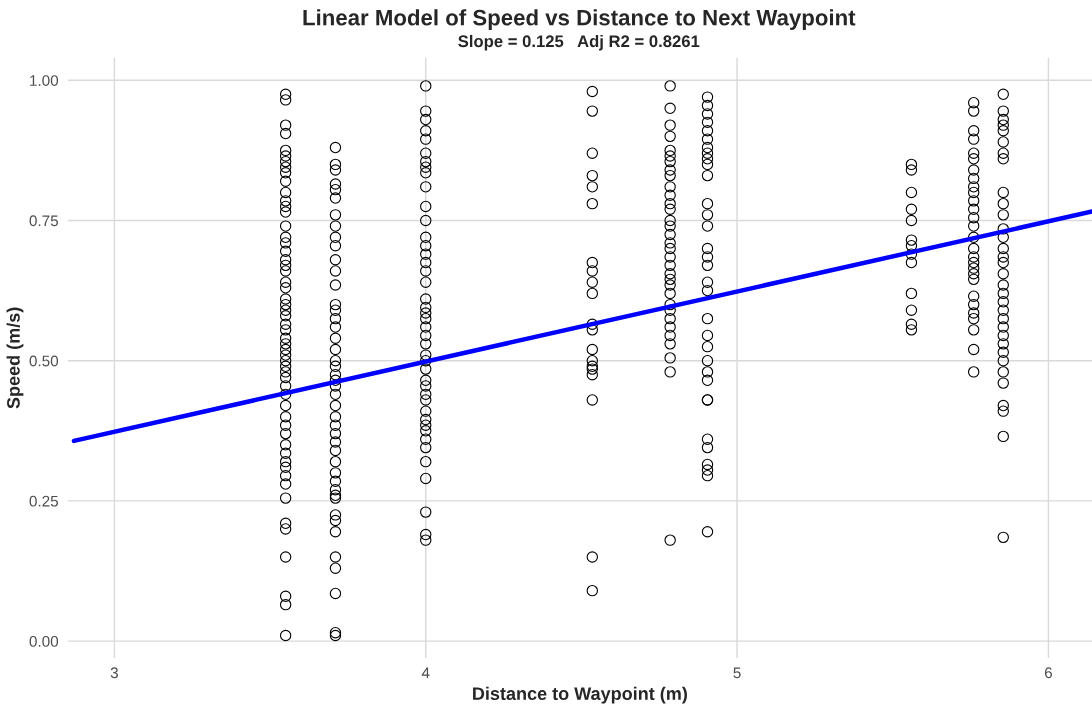 This screenshot has width=1092, height=723. Describe the element at coordinates (579, 19) in the screenshot. I see `chart-title: Linear Model of Speed vs Distance to Next Waypoint` at that location.